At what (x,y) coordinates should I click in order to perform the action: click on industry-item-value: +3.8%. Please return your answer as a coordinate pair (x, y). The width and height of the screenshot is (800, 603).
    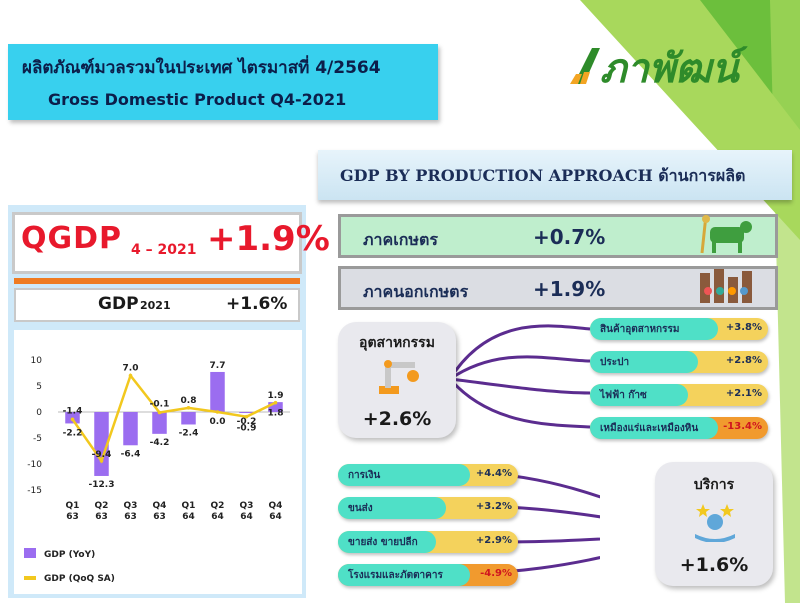
    Looking at the image, I should click on (743, 327).